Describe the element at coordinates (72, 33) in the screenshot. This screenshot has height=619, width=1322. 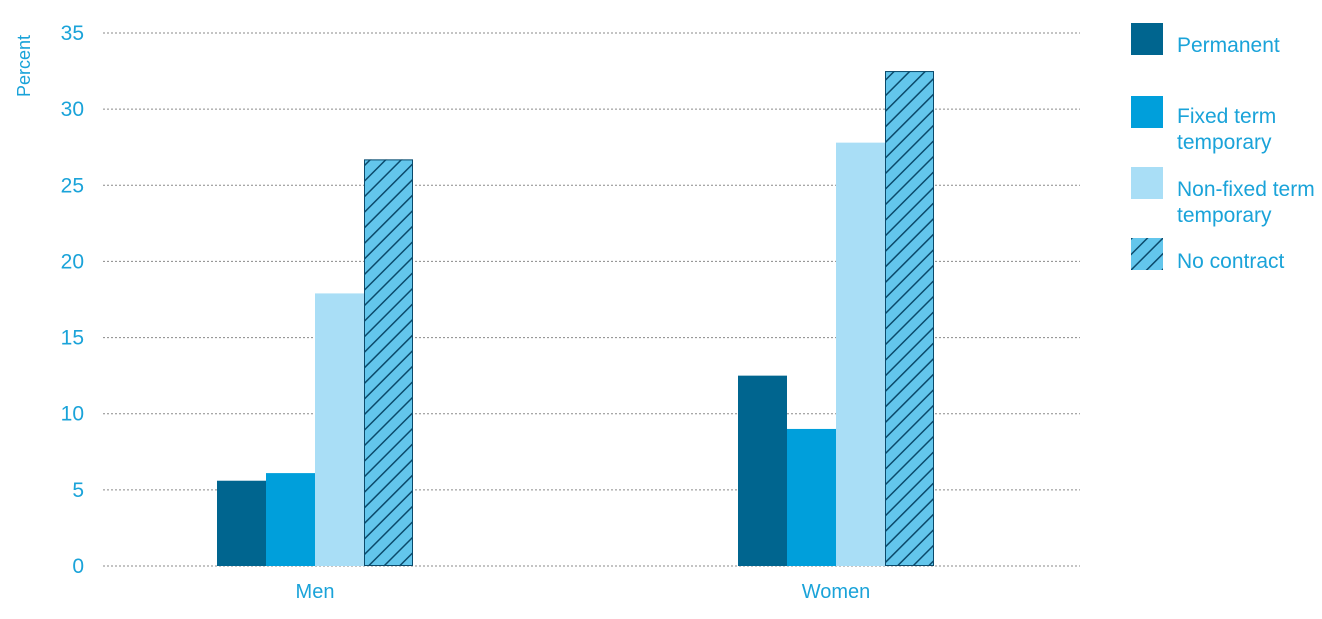
I see `y-tick-label: 35` at that location.